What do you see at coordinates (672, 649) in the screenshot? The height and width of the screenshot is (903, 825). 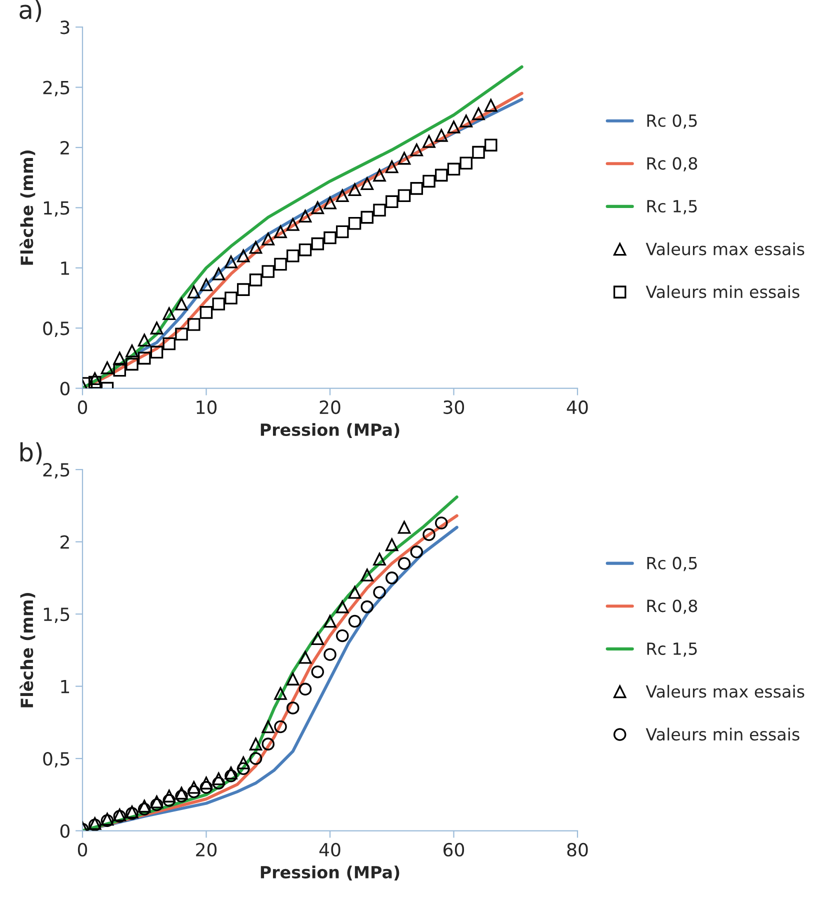 I see `legend-label: Rc 1,5` at bounding box center [672, 649].